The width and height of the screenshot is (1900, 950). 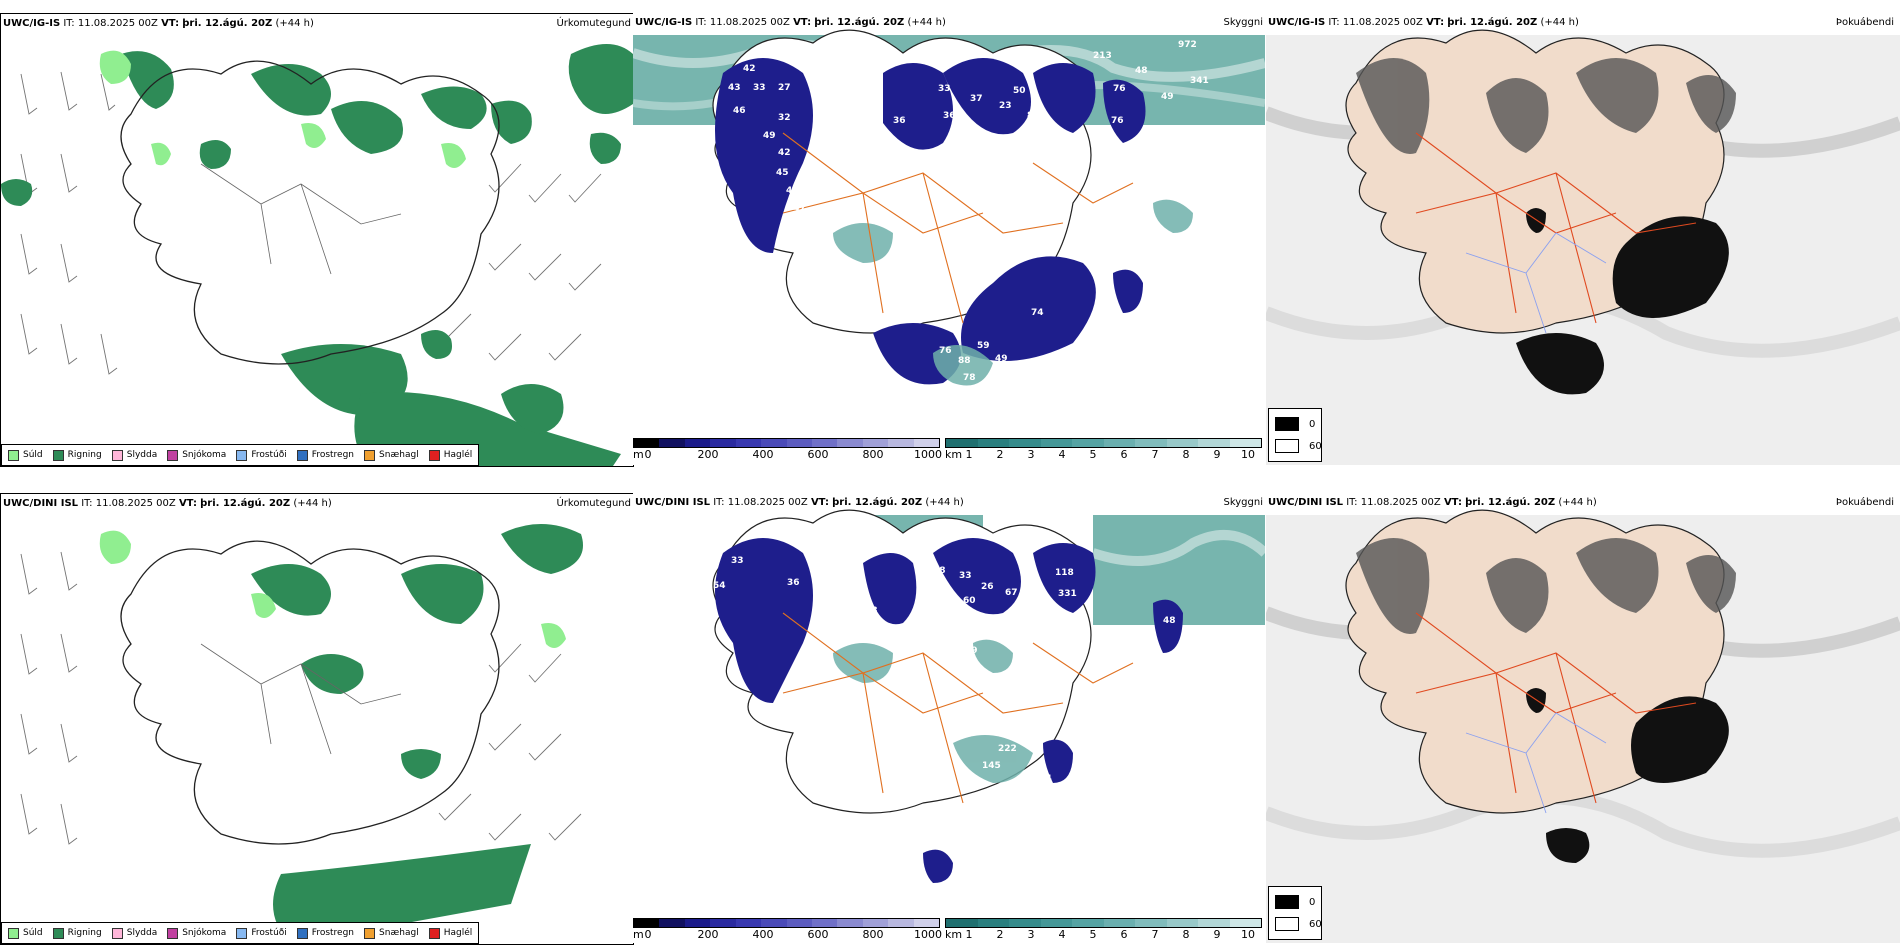 What do you see at coordinates (976, 99) in the screenshot?
I see `cloud-base-value: 37` at bounding box center [976, 99].